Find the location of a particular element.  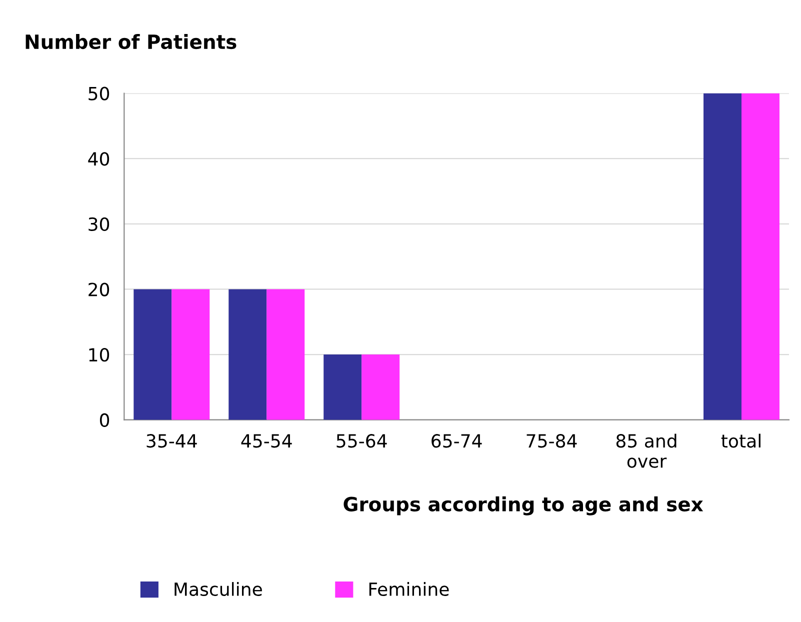

y-tick-label: 30 is located at coordinates (99, 224).